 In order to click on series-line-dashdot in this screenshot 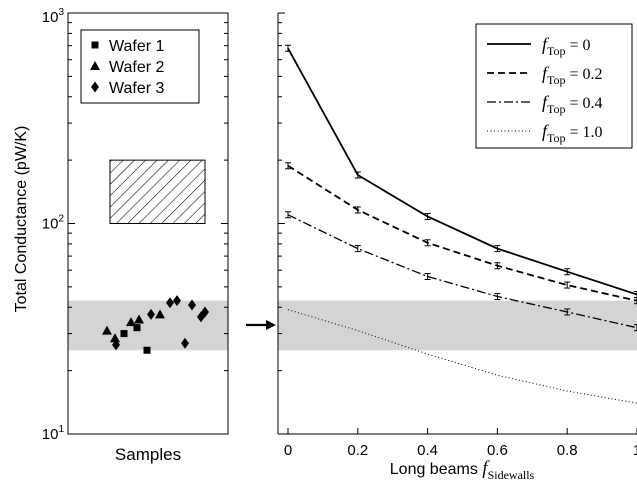, I will do `click(462, 271)`.